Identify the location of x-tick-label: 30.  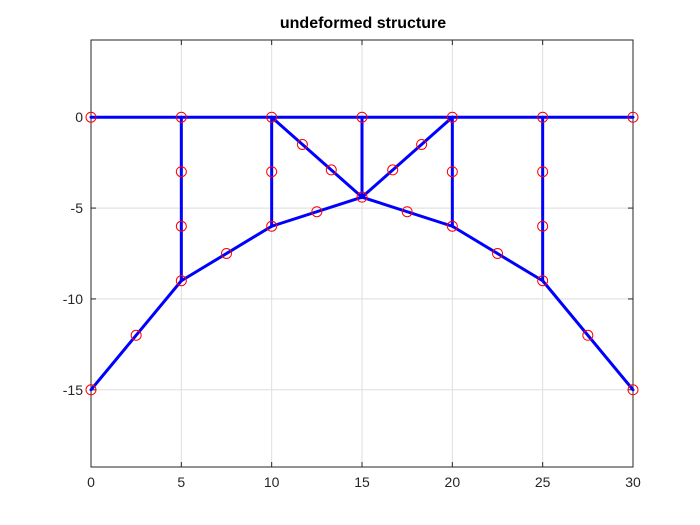
(633, 482).